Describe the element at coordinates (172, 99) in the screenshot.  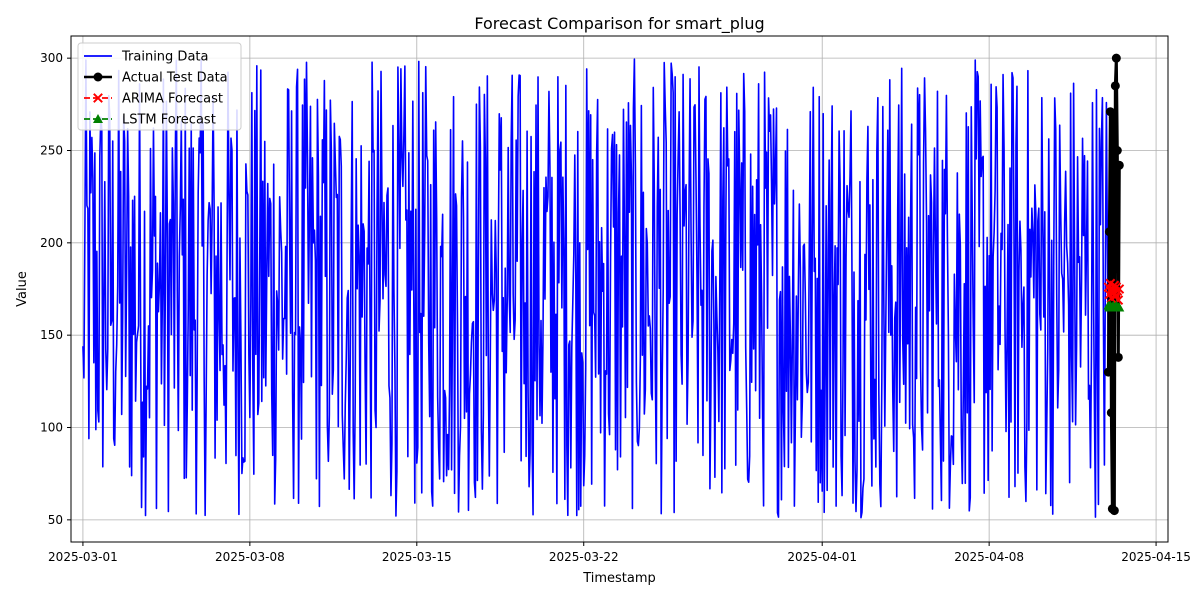
I see `legend-label: ARIMA Forecast` at that location.